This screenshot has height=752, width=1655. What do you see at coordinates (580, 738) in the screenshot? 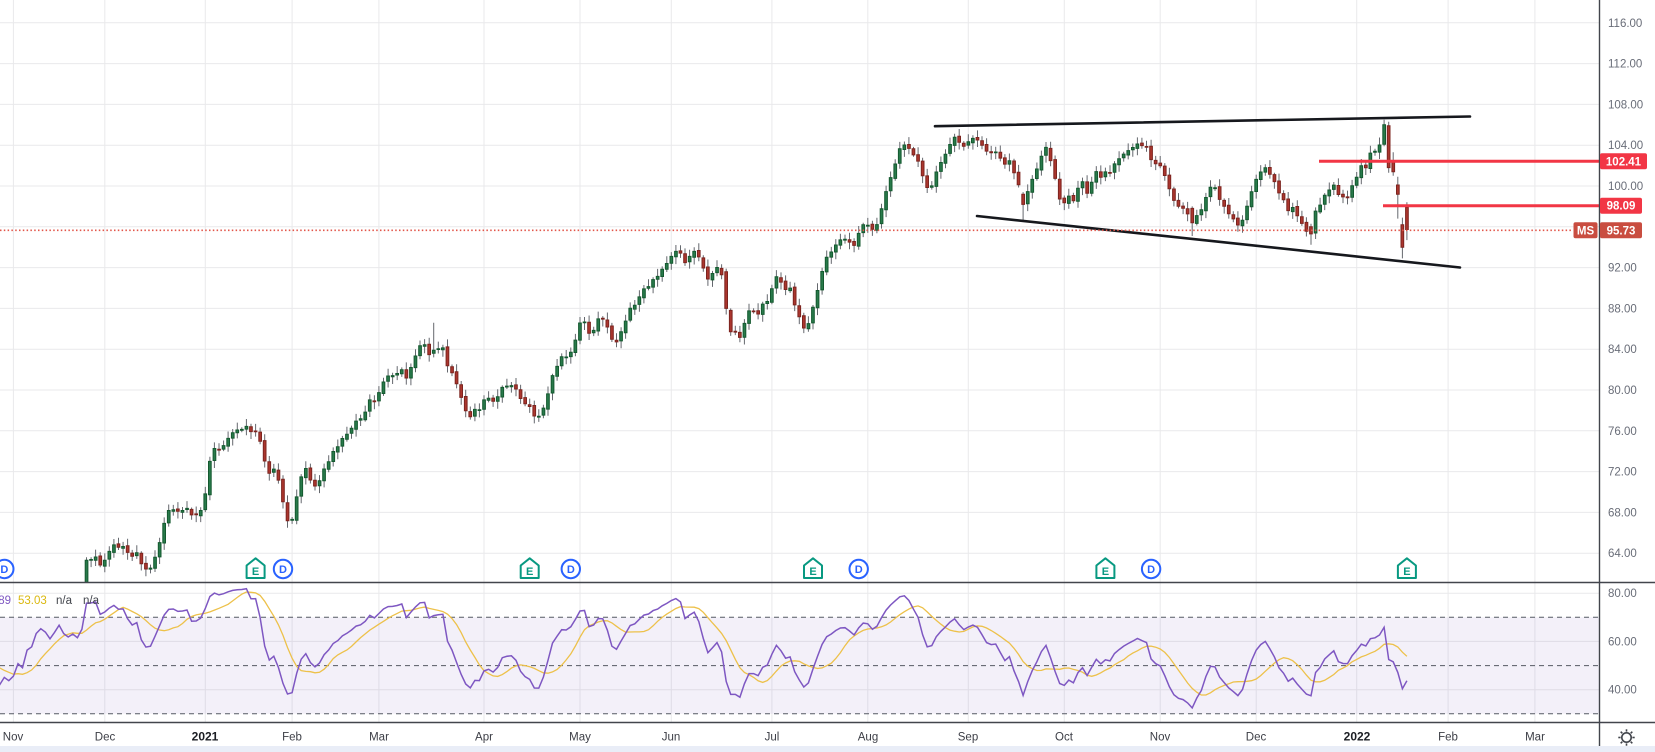
I see `svg-text: May` at bounding box center [580, 738].